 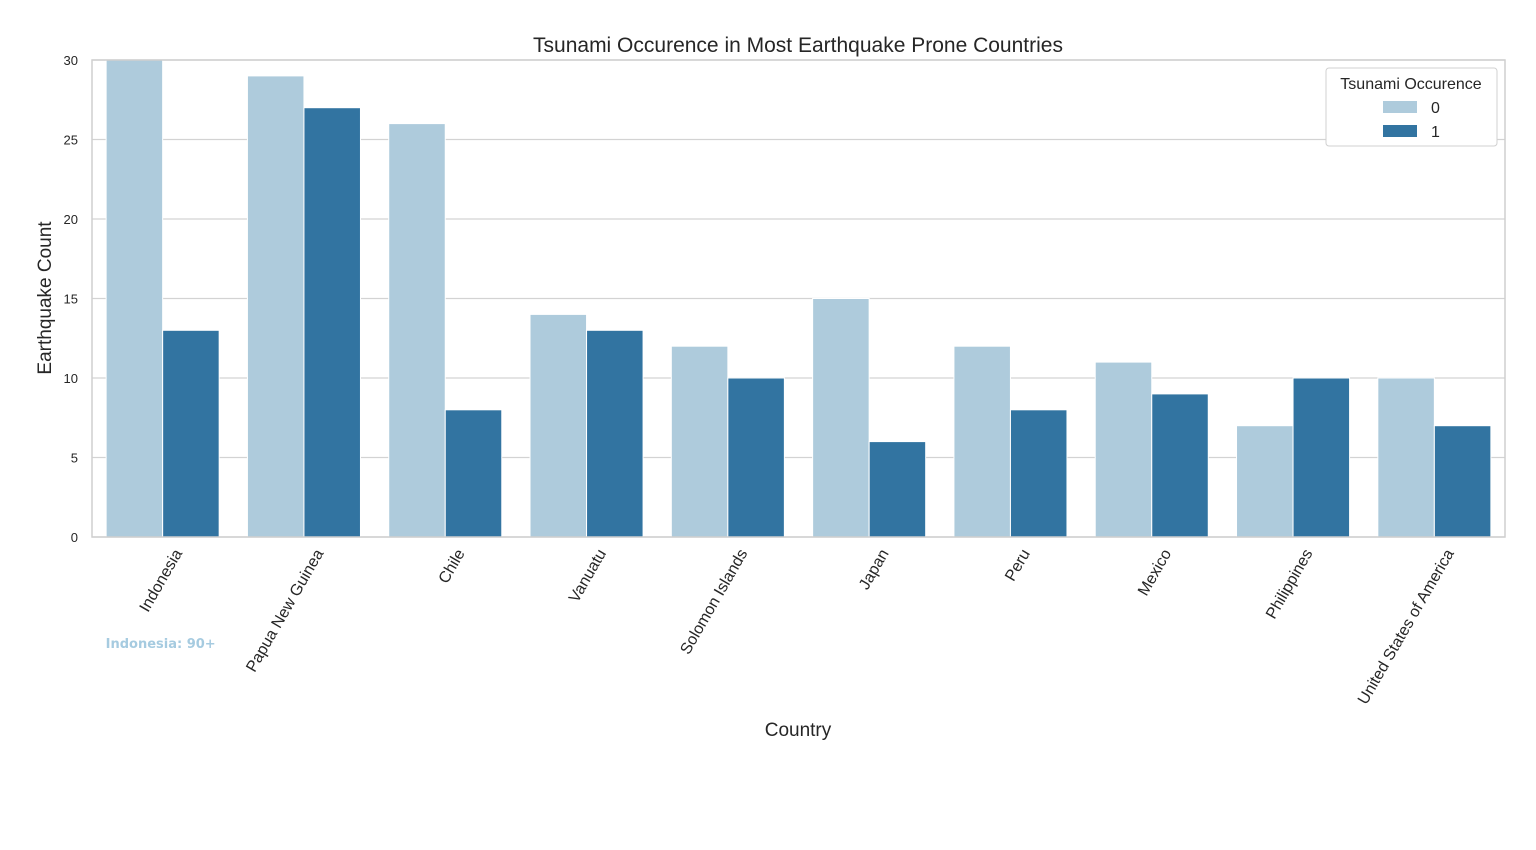 What do you see at coordinates (1435, 108) in the screenshot?
I see `legend-label-0: 0` at bounding box center [1435, 108].